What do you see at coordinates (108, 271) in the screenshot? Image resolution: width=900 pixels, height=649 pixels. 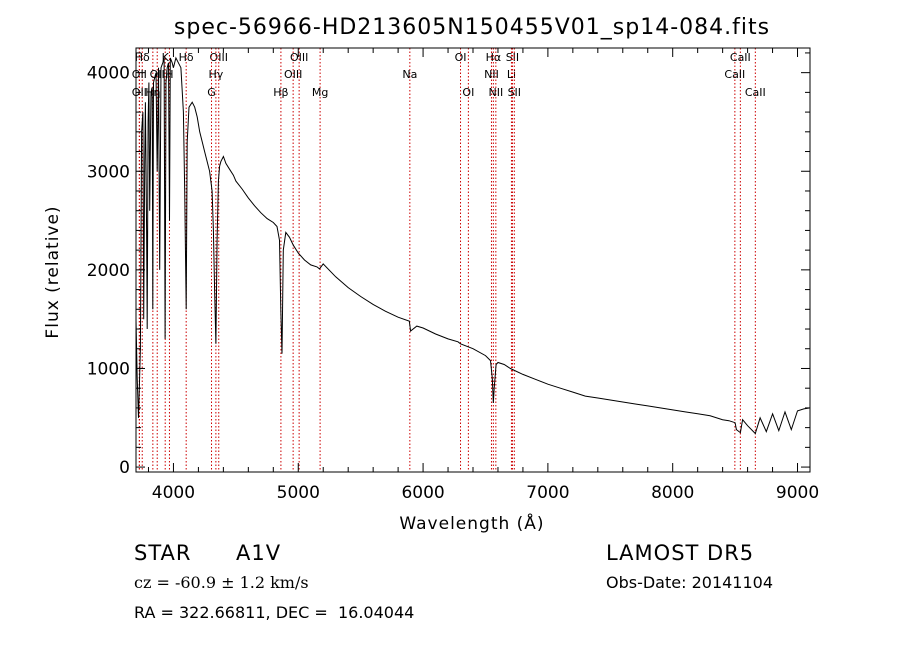 I see `y-tick-label: 2000` at bounding box center [108, 271].